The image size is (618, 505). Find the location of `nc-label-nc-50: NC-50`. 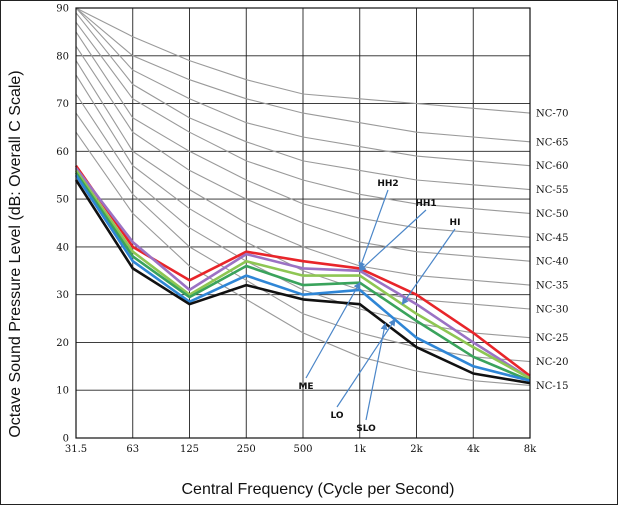

nc-label-nc-50: NC-50 is located at coordinates (552, 214).